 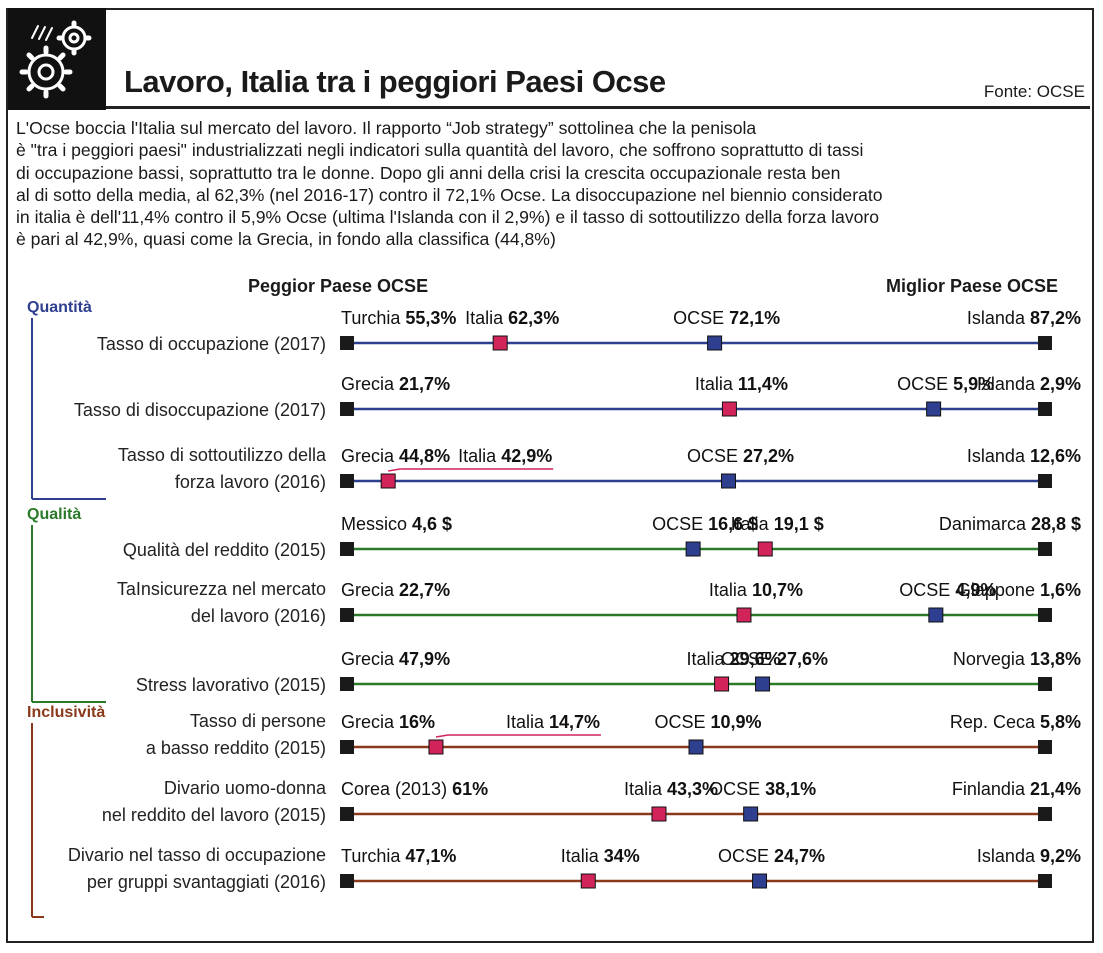 What do you see at coordinates (799, 524) in the screenshot?
I see `italia-value-label-value: 19,1 $` at bounding box center [799, 524].